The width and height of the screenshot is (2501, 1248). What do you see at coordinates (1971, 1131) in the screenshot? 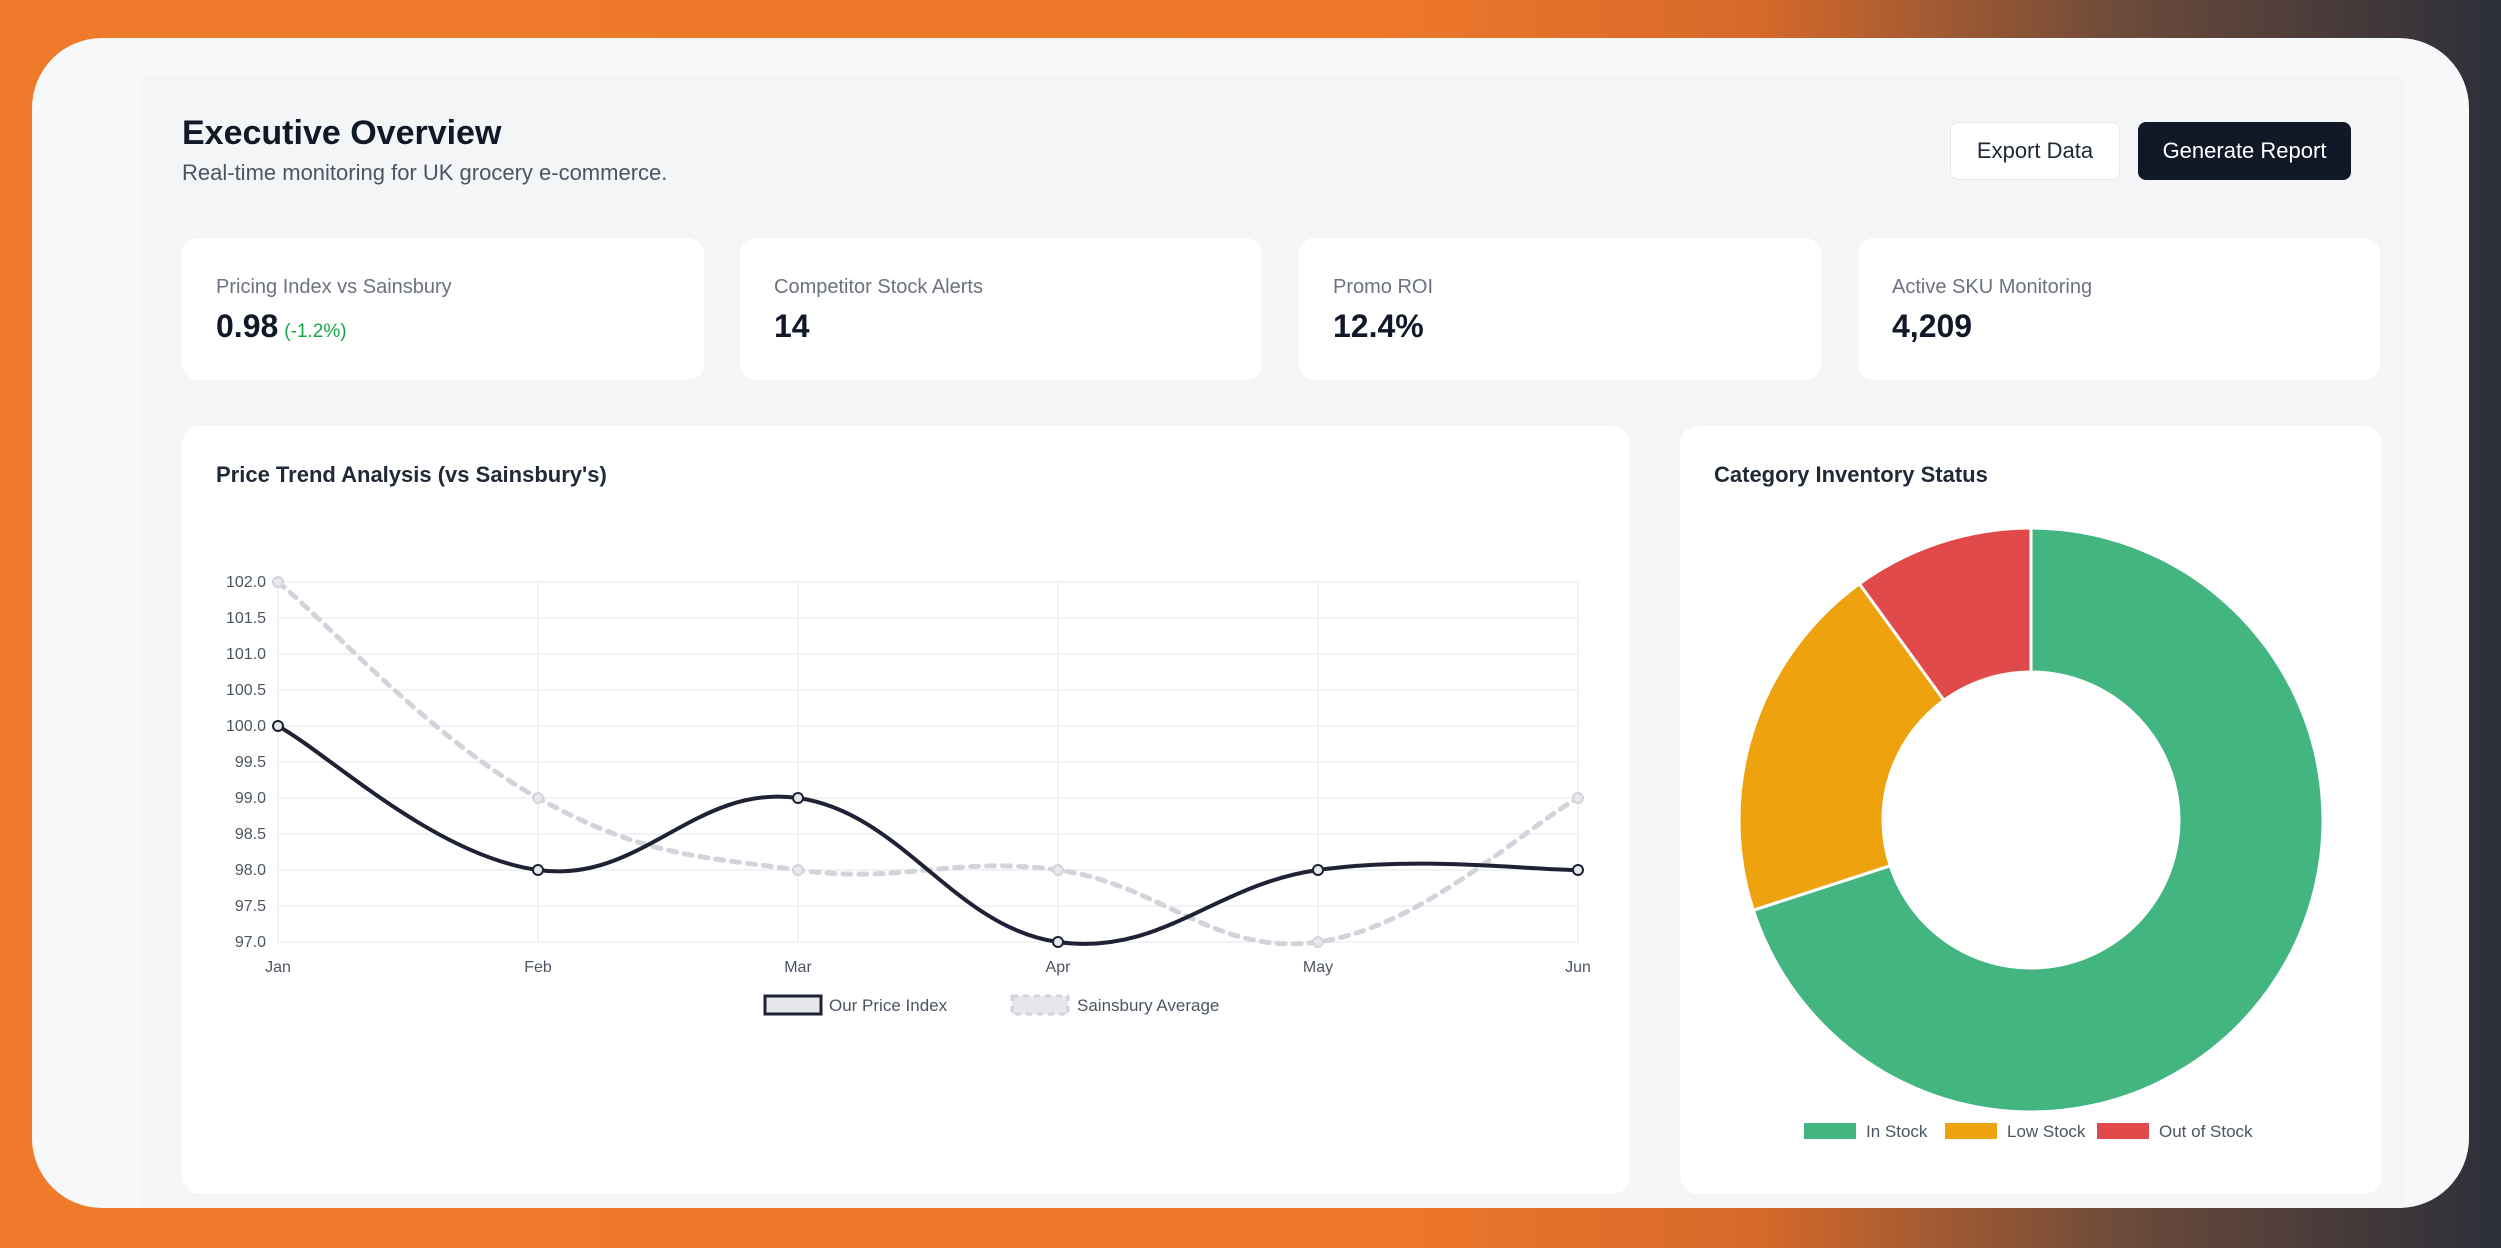
I see `legend-low-stock-swatch` at bounding box center [1971, 1131].